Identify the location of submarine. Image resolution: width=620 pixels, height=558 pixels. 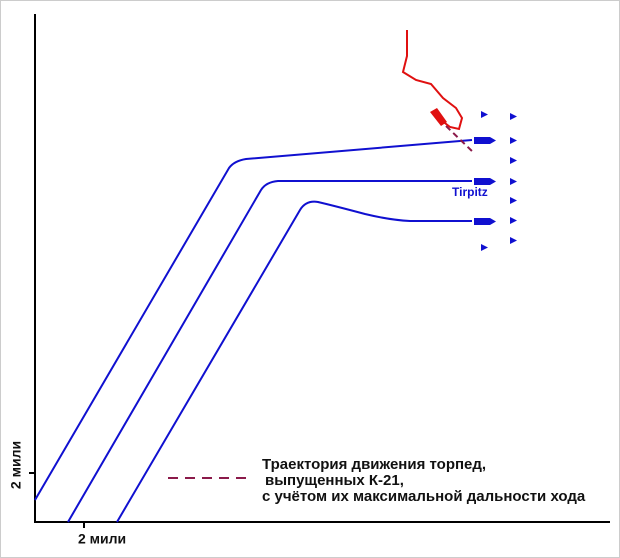
(438, 92).